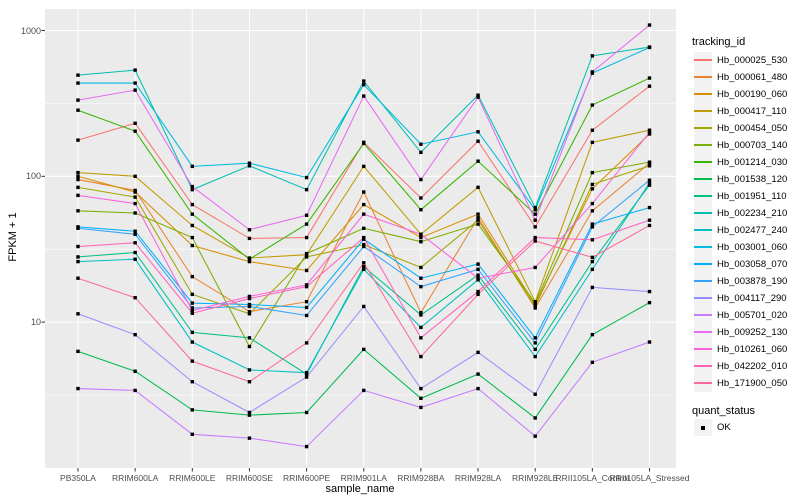 The height and width of the screenshot is (500, 800). Describe the element at coordinates (752, 179) in the screenshot. I see `legend-item-label: Hb_001538_120` at that location.